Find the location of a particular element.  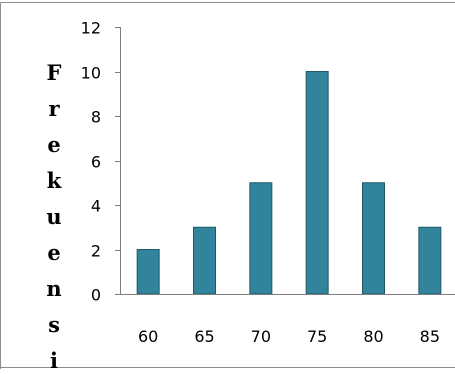

y-tick-label: 0 is located at coordinates (96, 295).